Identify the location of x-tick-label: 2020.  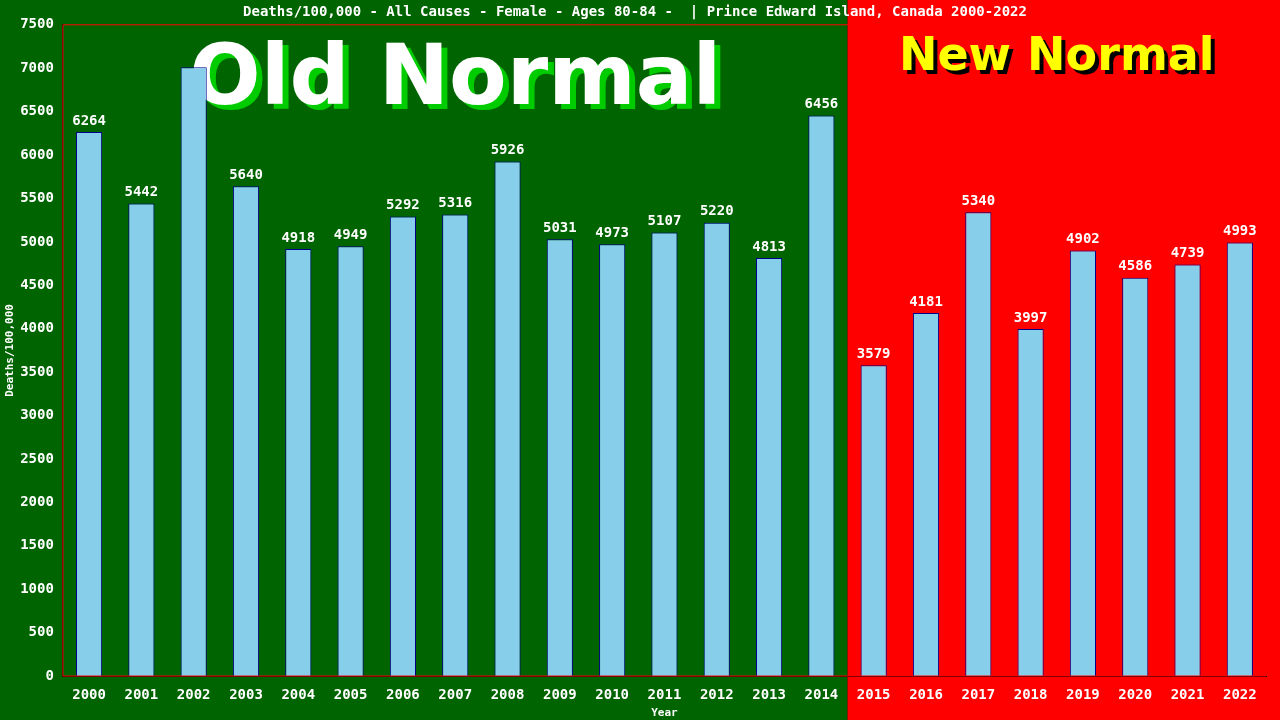
(1135, 694).